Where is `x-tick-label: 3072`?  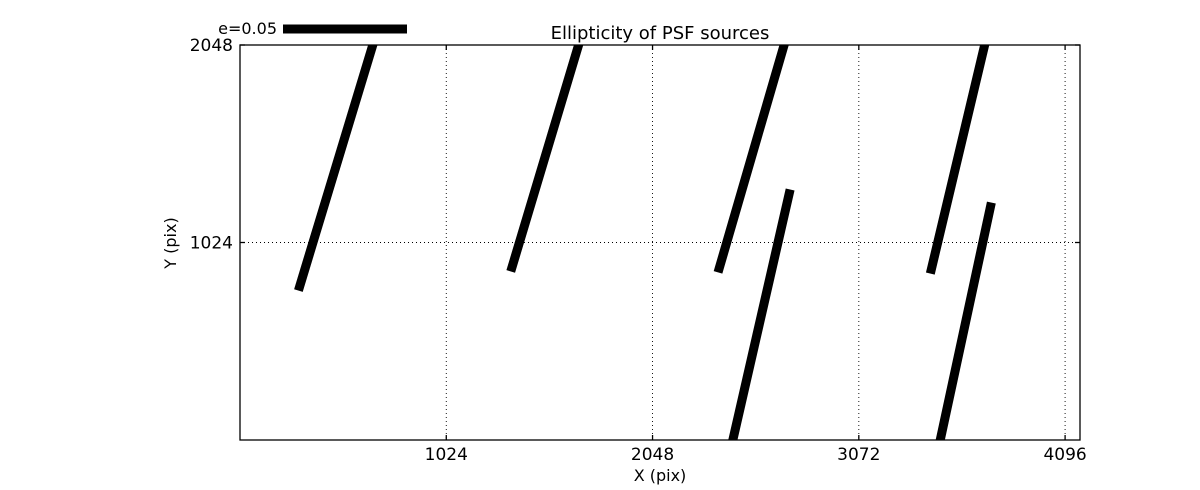 x-tick-label: 3072 is located at coordinates (858, 455).